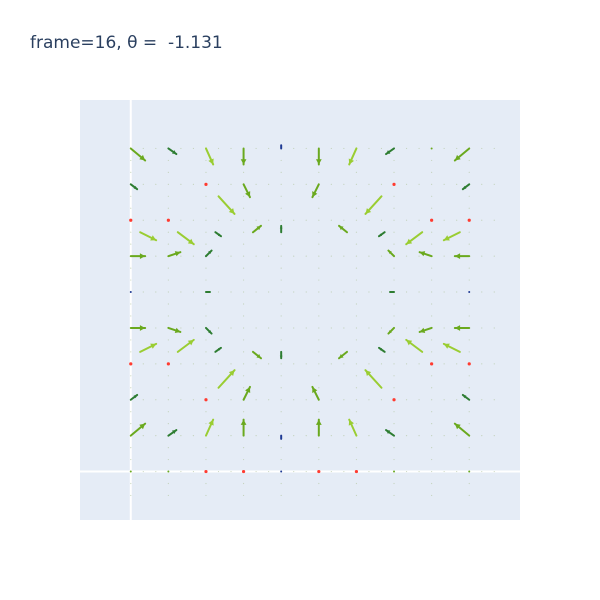 The width and height of the screenshot is (600, 600). Describe the element at coordinates (431, 148) in the screenshot. I see `grid-point` at that location.